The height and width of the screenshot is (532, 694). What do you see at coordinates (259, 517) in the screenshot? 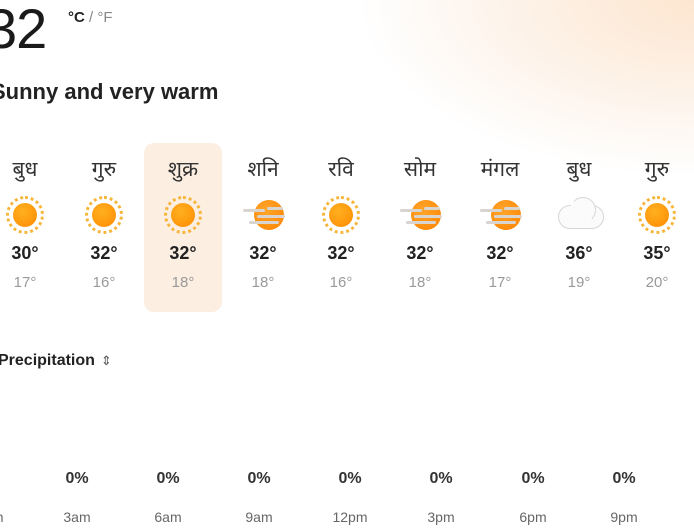
I see `hour-label: 9am` at bounding box center [259, 517].